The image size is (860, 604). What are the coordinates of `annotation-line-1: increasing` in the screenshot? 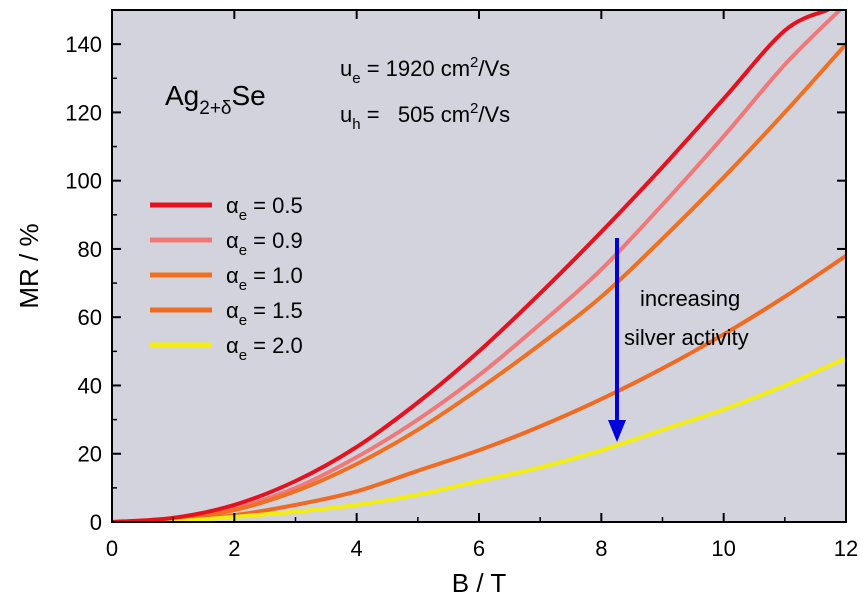 It's located at (690, 298).